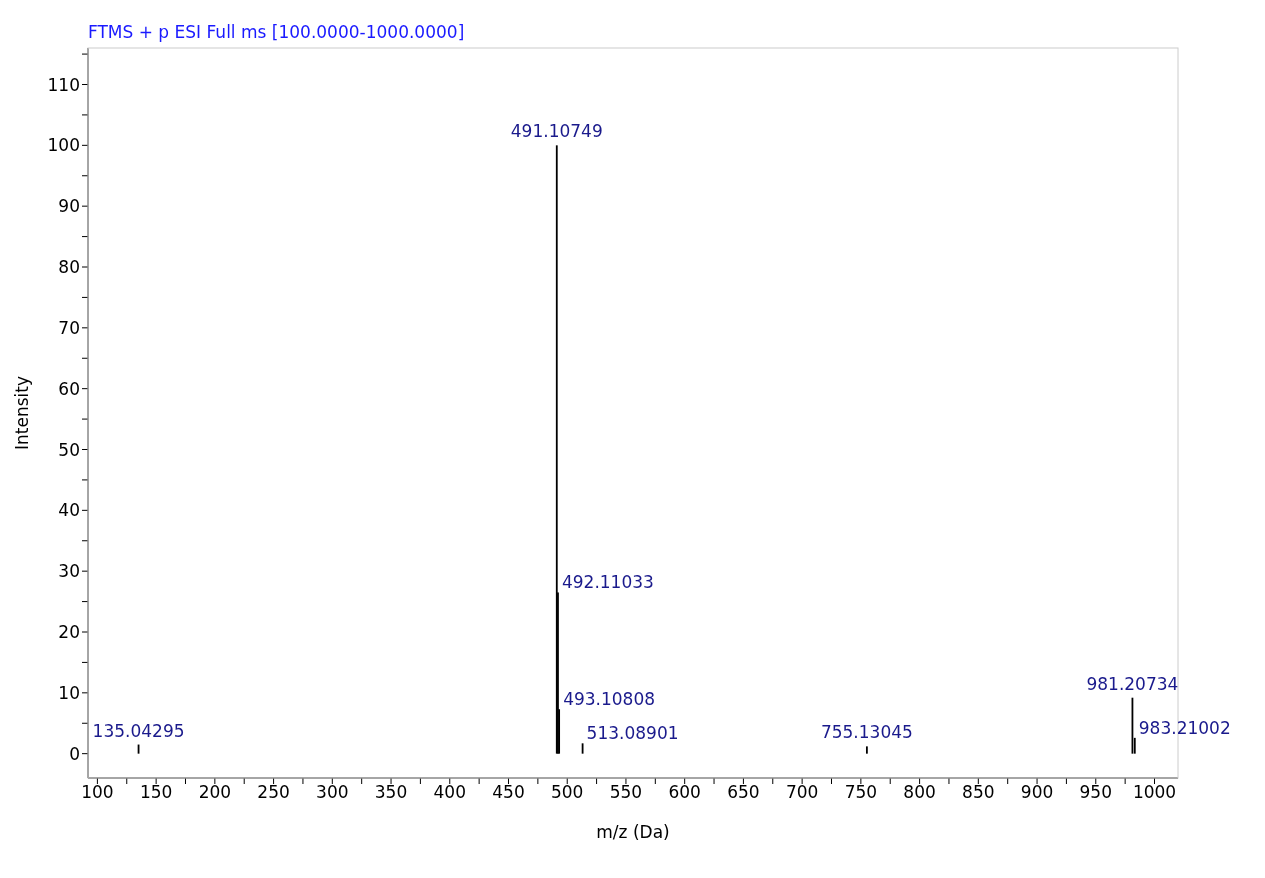 The height and width of the screenshot is (878, 1265). I want to click on x-tick-label: 600, so click(684, 792).